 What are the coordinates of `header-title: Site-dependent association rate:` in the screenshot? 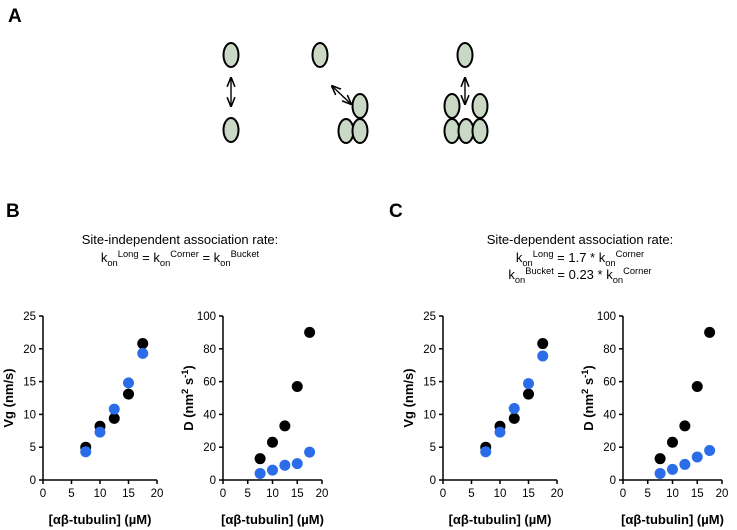 It's located at (580, 239).